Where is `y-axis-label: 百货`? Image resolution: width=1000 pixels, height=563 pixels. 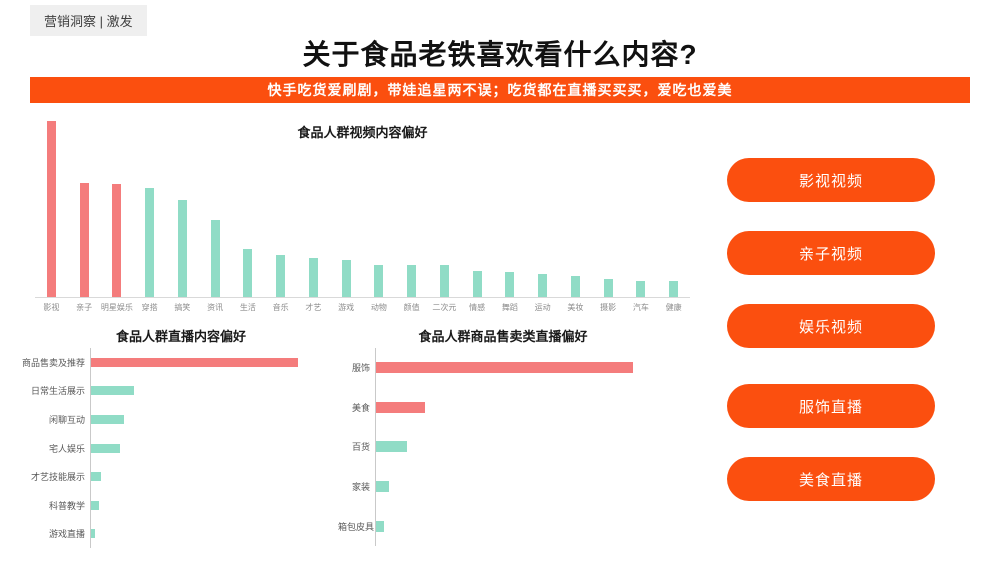 y-axis-label: 百货 is located at coordinates (360, 447).